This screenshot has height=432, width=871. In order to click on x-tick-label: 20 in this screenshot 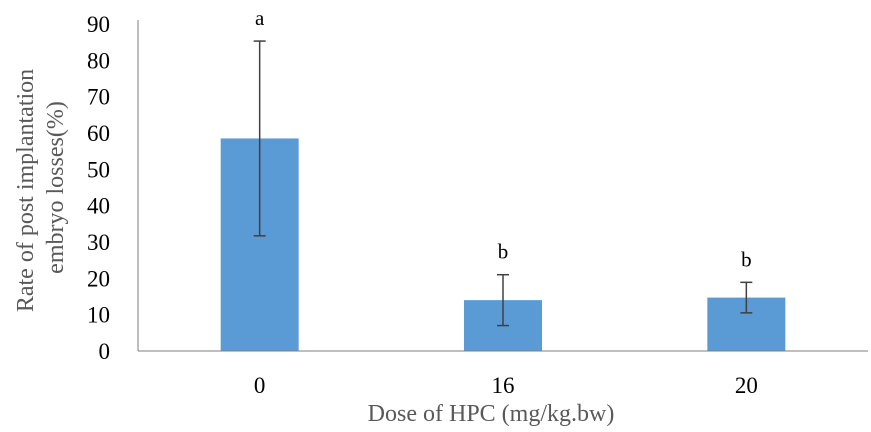, I will do `click(746, 385)`.